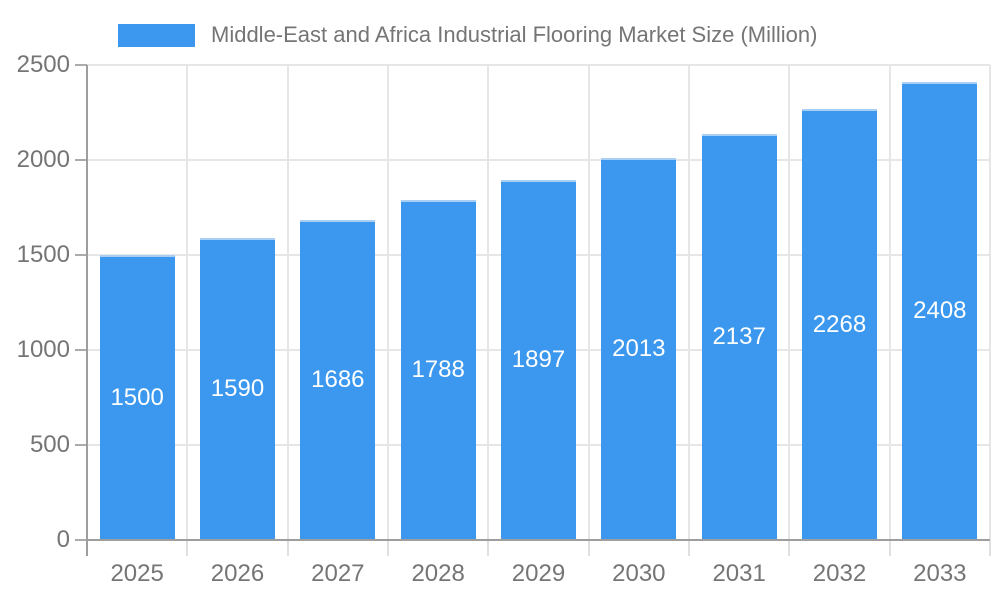 The image size is (1000, 600). I want to click on x-axis-label: 2029, so click(538, 573).